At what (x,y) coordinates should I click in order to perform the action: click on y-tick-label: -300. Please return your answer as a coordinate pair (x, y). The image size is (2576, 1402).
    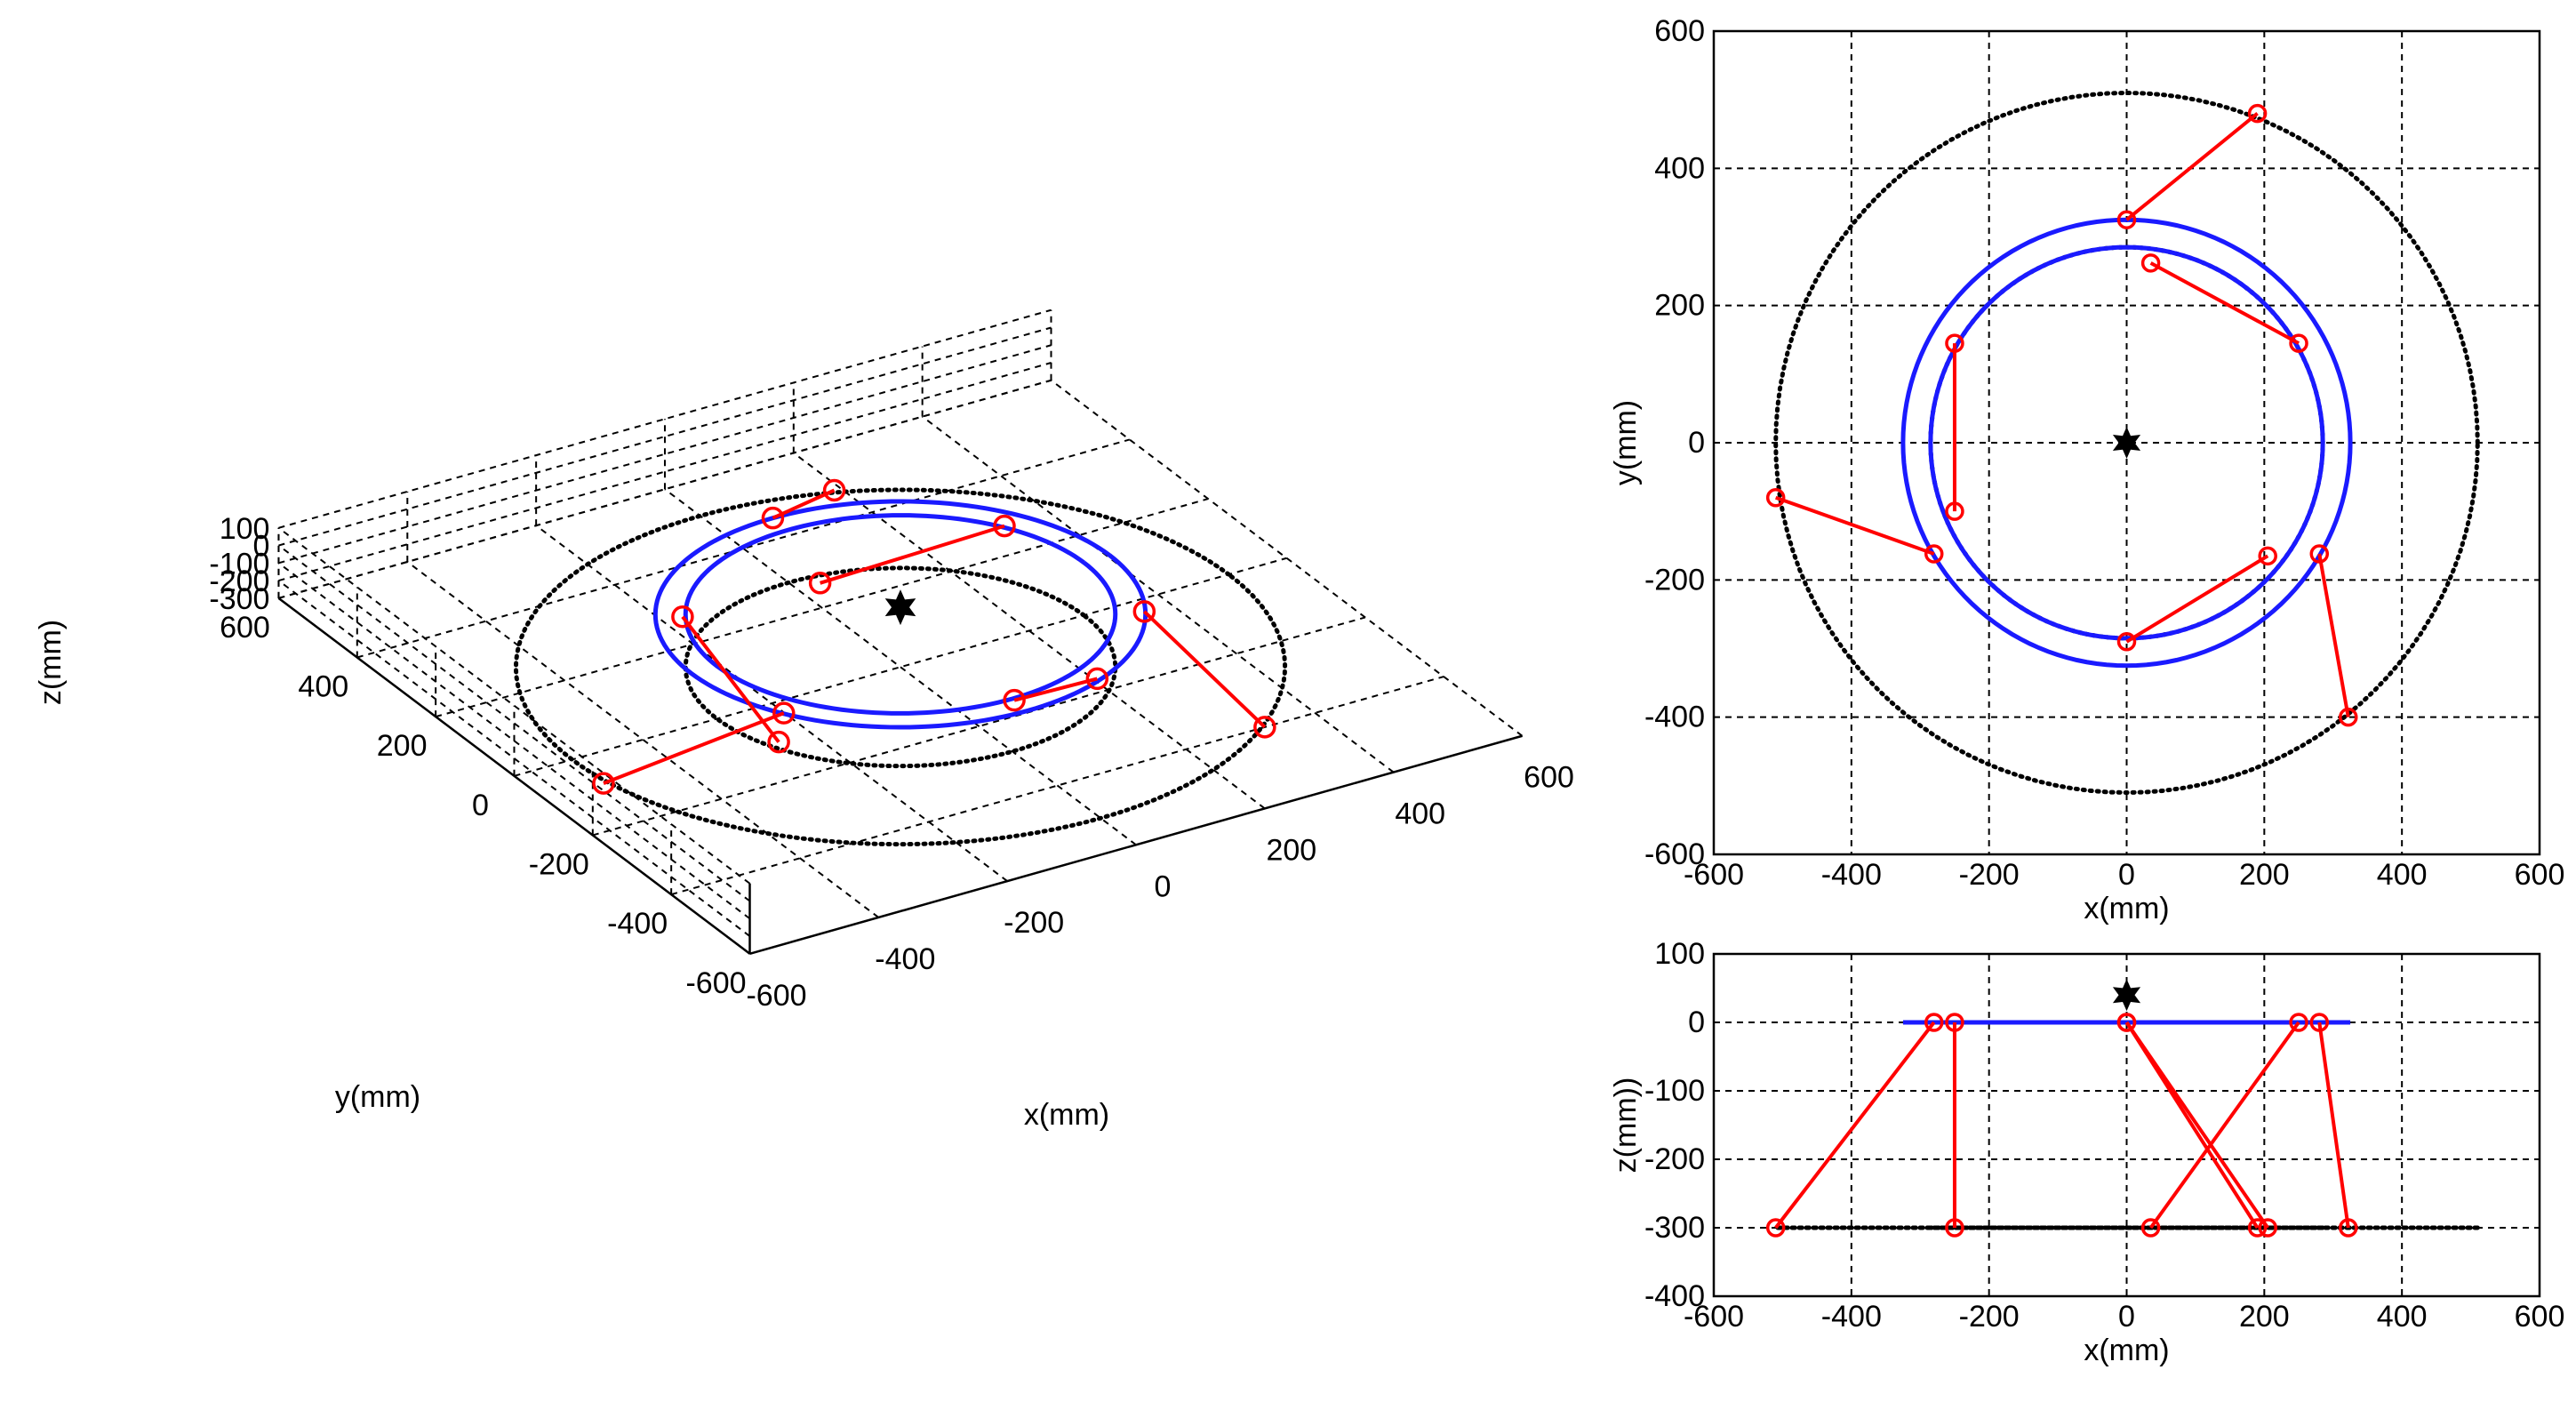
    Looking at the image, I should click on (1674, 1228).